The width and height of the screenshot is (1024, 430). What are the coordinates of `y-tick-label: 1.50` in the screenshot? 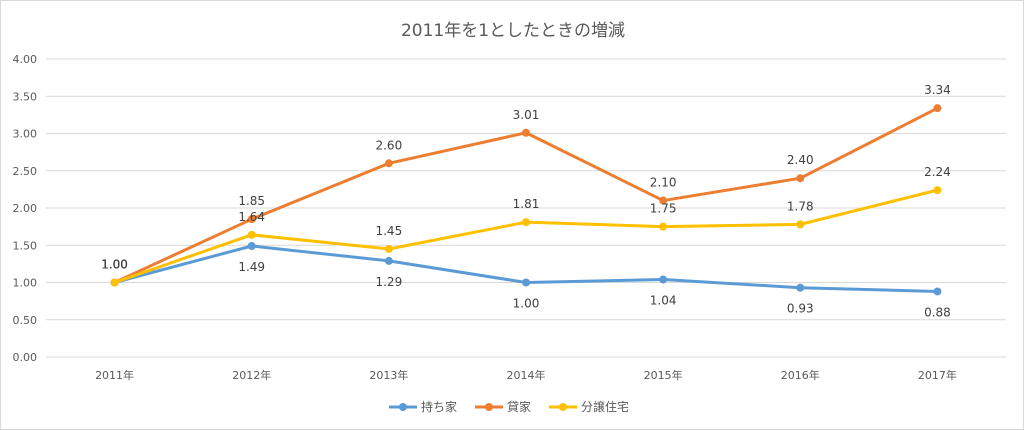 It's located at (25, 245).